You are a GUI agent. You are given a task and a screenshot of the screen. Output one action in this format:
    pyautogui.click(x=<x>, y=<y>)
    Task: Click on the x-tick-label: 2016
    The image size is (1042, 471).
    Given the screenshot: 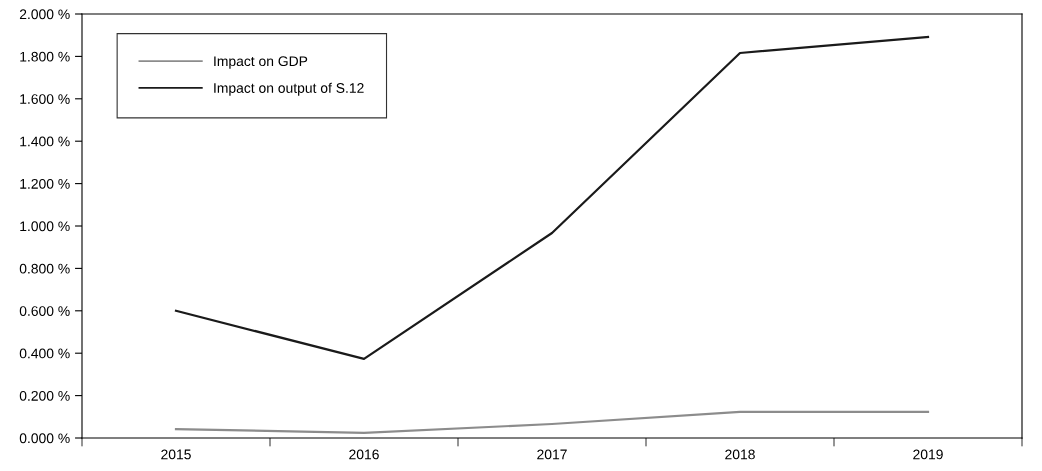 What is the action you would take?
    pyautogui.click(x=364, y=454)
    